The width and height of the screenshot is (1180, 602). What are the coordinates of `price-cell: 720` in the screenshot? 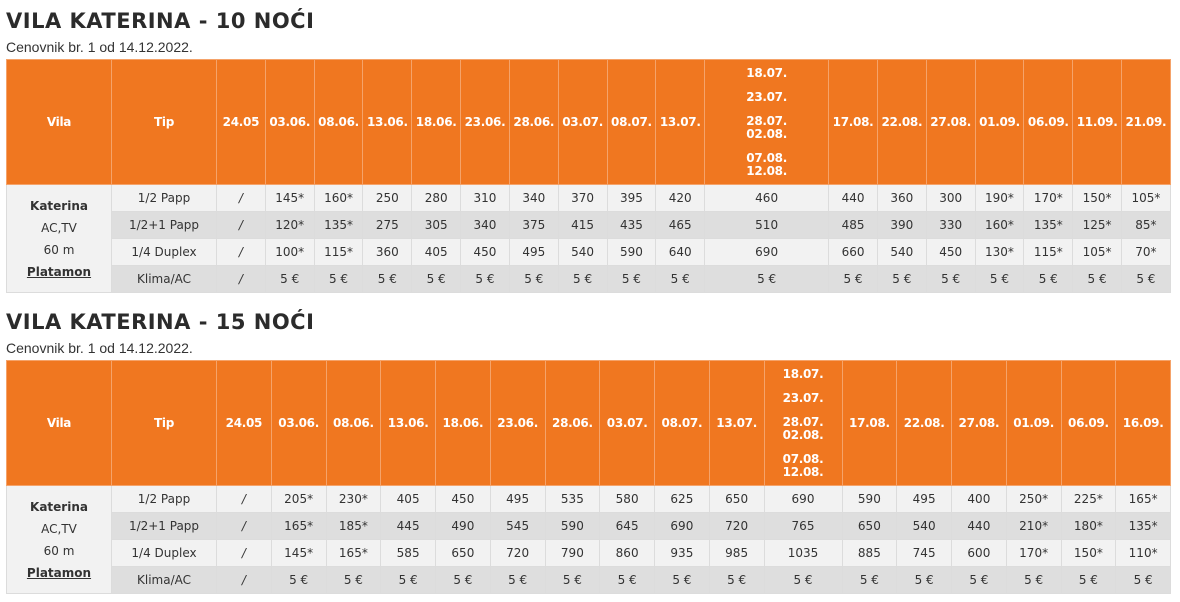 It's located at (517, 553).